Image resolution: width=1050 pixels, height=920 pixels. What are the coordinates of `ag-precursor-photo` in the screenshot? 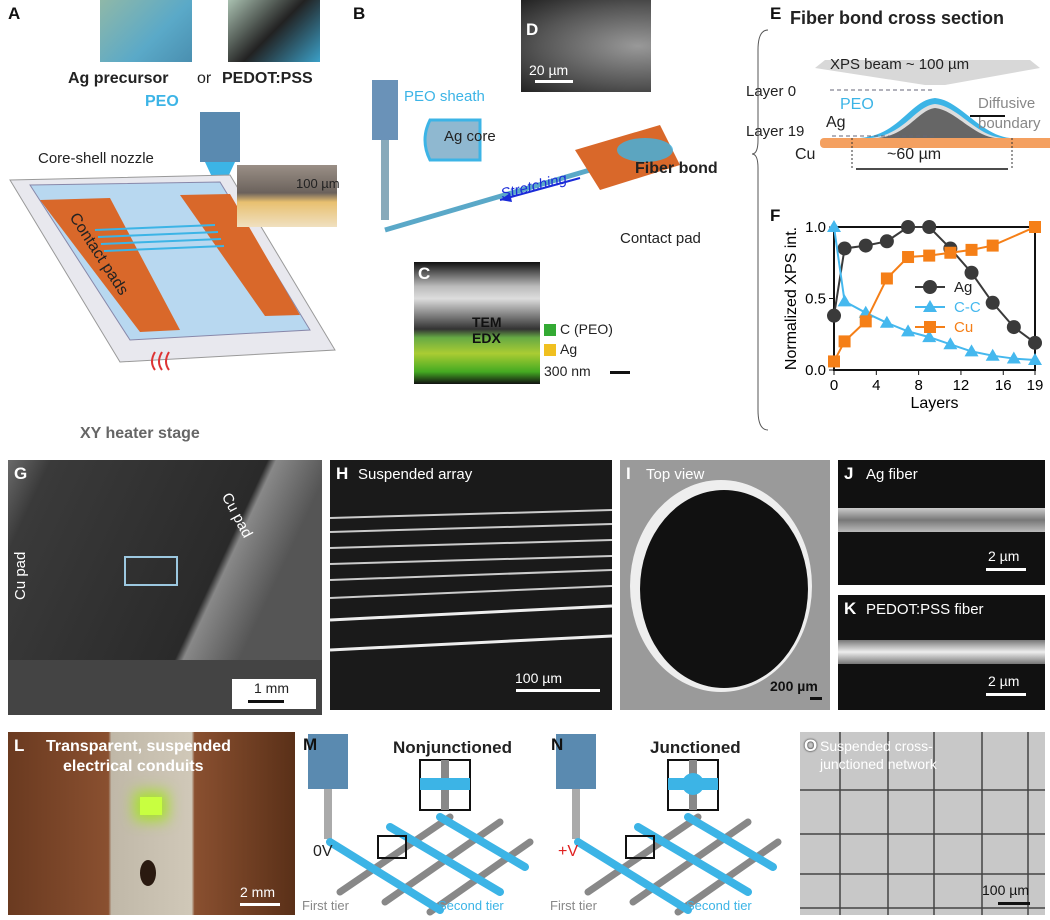 It's located at (146, 31).